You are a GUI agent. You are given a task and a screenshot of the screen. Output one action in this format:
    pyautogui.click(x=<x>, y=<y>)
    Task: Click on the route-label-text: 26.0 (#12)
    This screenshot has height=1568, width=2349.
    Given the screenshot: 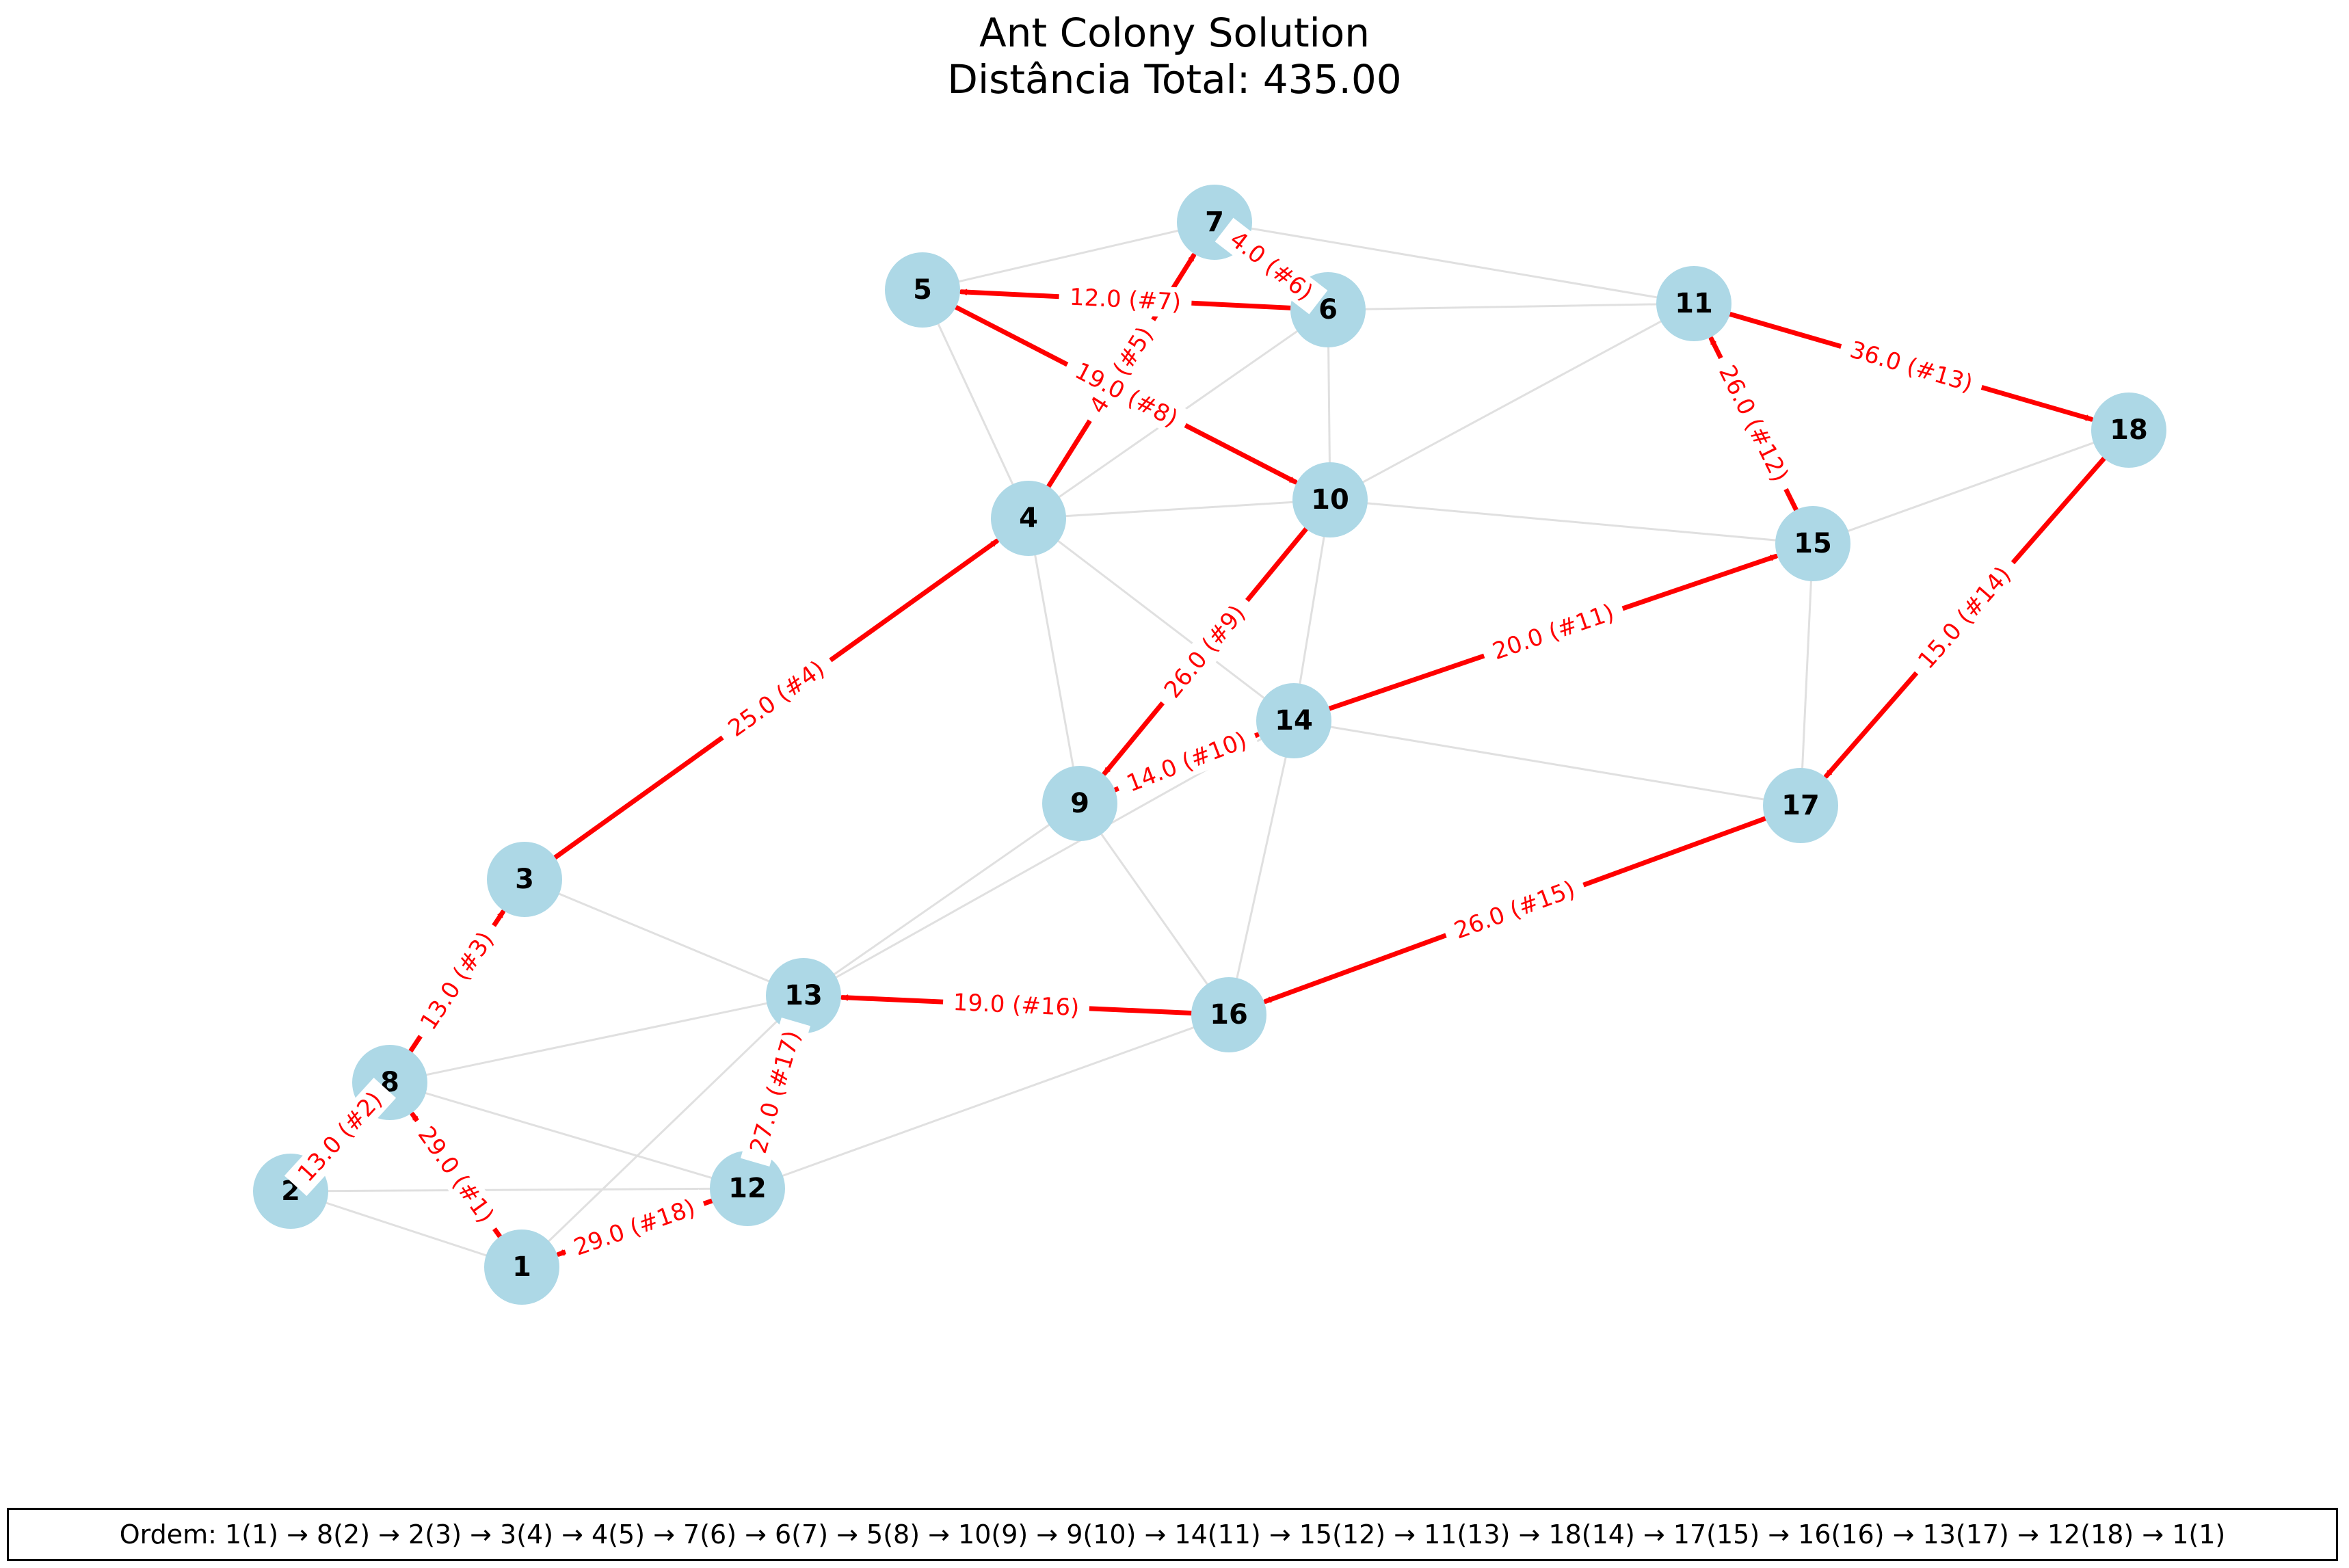 What is the action you would take?
    pyautogui.click(x=1754, y=423)
    